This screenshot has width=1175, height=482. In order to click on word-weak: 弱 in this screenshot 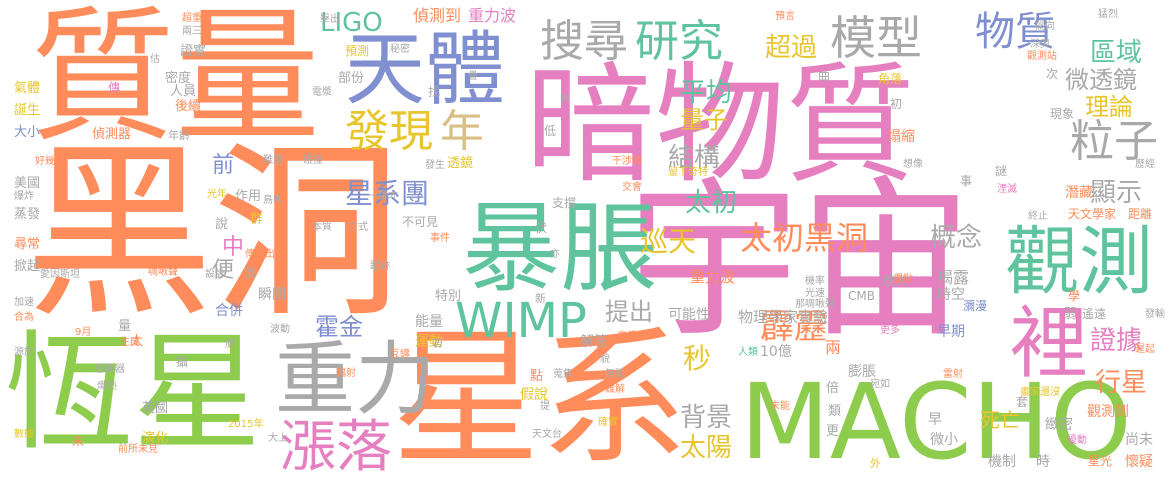, I will do `click(1071, 314)`.